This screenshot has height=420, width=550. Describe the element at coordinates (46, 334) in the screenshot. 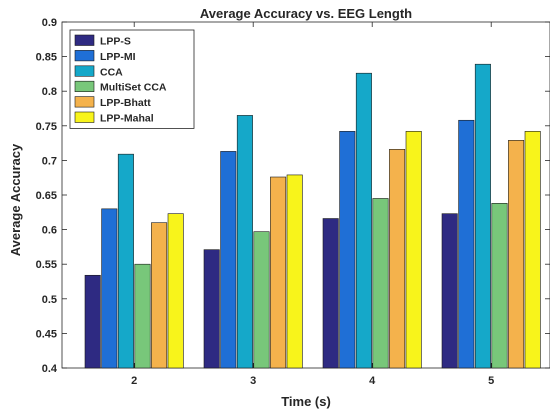

I see `y-tick-label: 0.45` at that location.